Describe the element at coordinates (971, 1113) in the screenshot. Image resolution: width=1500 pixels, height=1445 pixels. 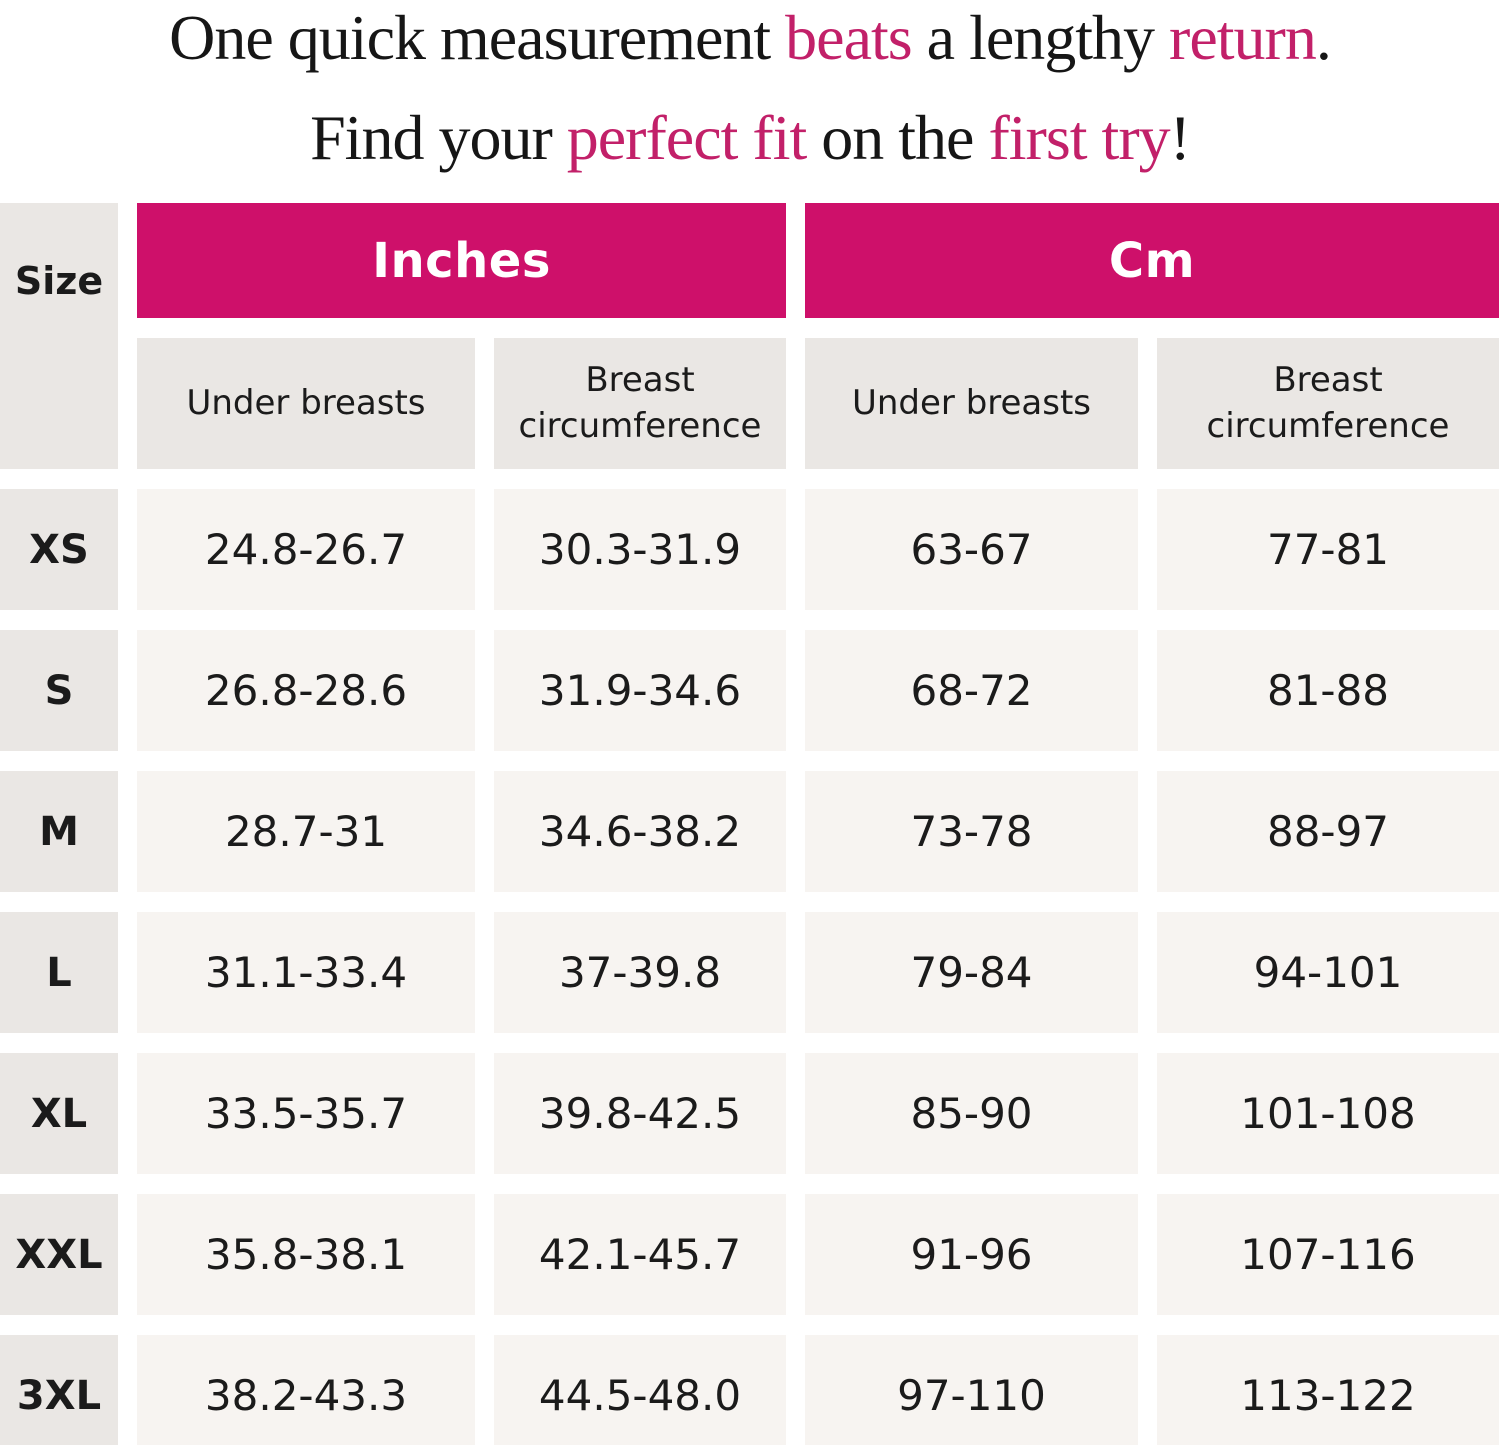
I see `cell-xl-cm-under: 85-90` at that location.